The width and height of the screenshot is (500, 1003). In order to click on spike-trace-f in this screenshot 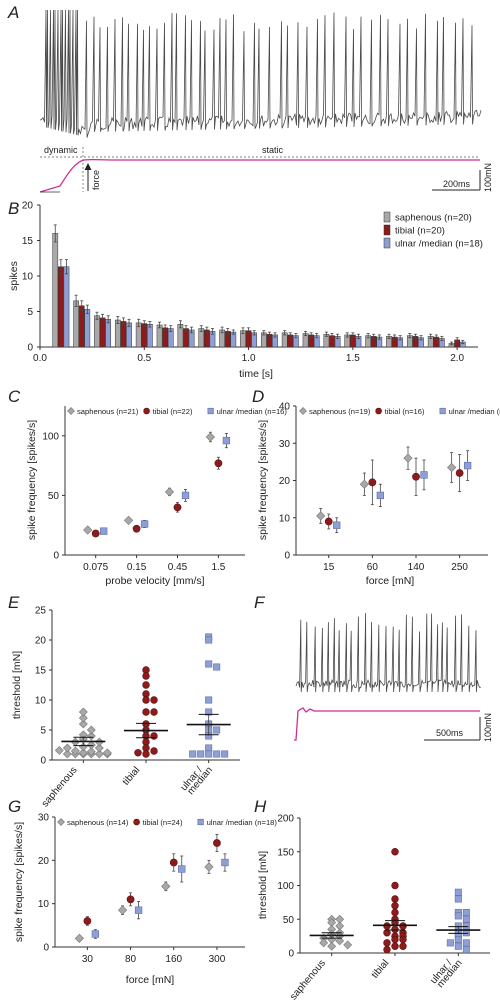, I will do `click(388, 652)`.